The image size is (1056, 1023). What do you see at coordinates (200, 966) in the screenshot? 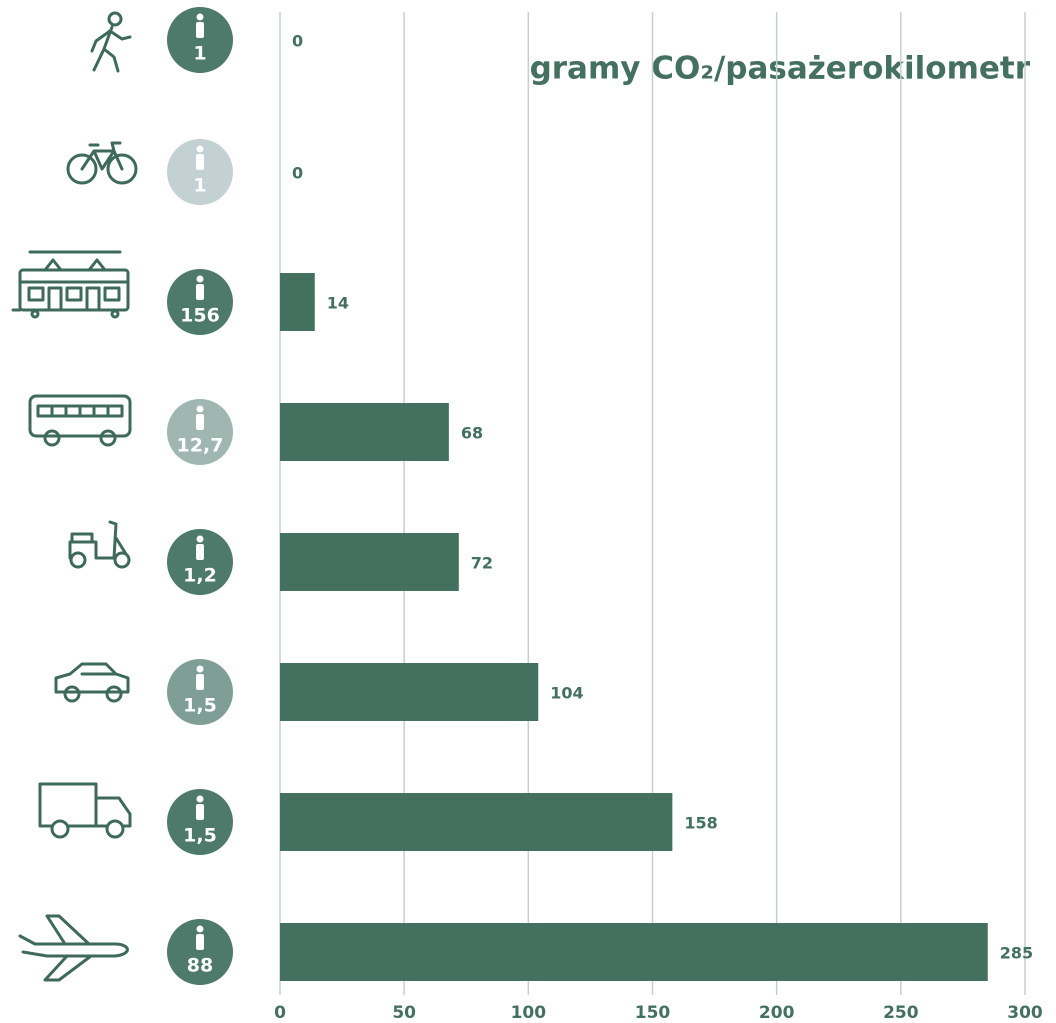
I see `occupancy-label: 88` at bounding box center [200, 966].